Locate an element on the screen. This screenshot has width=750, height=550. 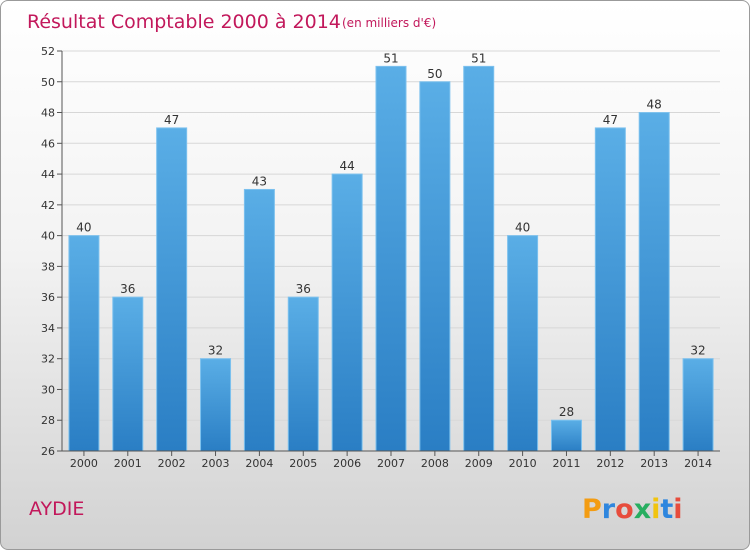
bar-2004 is located at coordinates (259, 320).